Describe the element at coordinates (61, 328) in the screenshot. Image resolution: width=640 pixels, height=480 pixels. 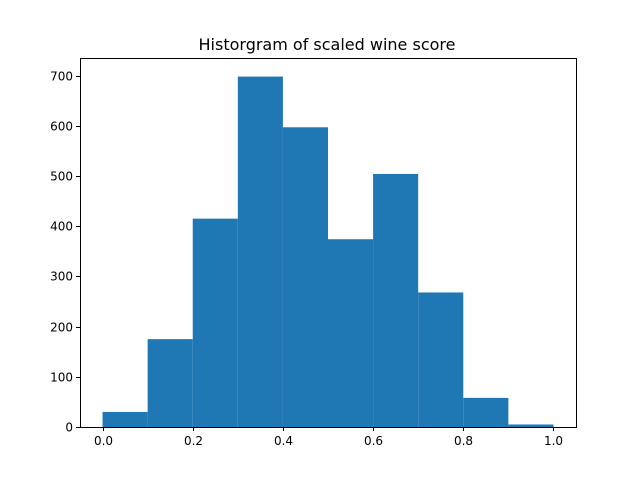
I see `y-tick-label: 200` at that location.